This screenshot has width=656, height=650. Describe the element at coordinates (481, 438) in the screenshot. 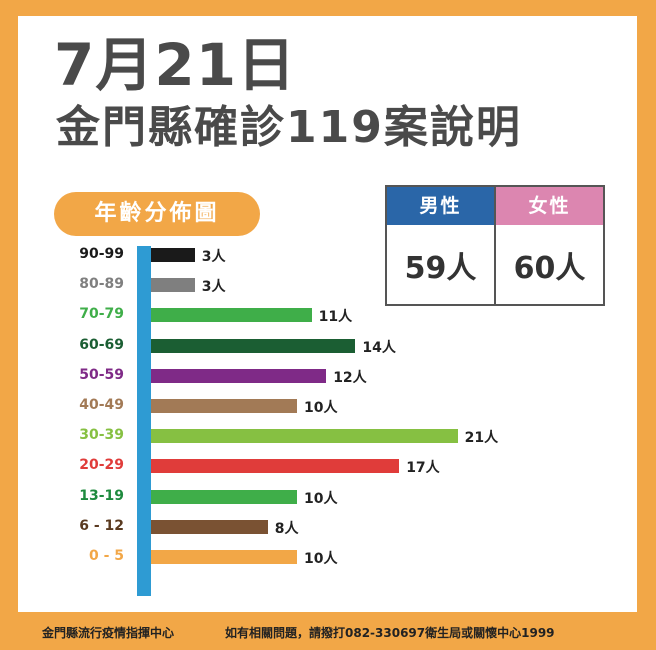

I see `bar-value-label: 21人` at that location.